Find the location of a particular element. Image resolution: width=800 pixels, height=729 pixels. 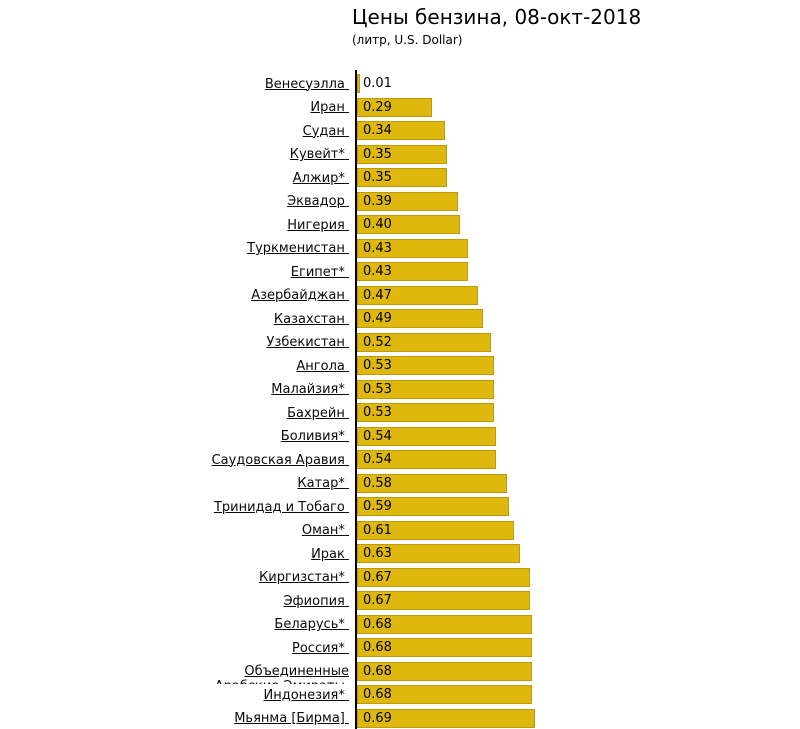

price-value-label: 0.29 is located at coordinates (377, 107).